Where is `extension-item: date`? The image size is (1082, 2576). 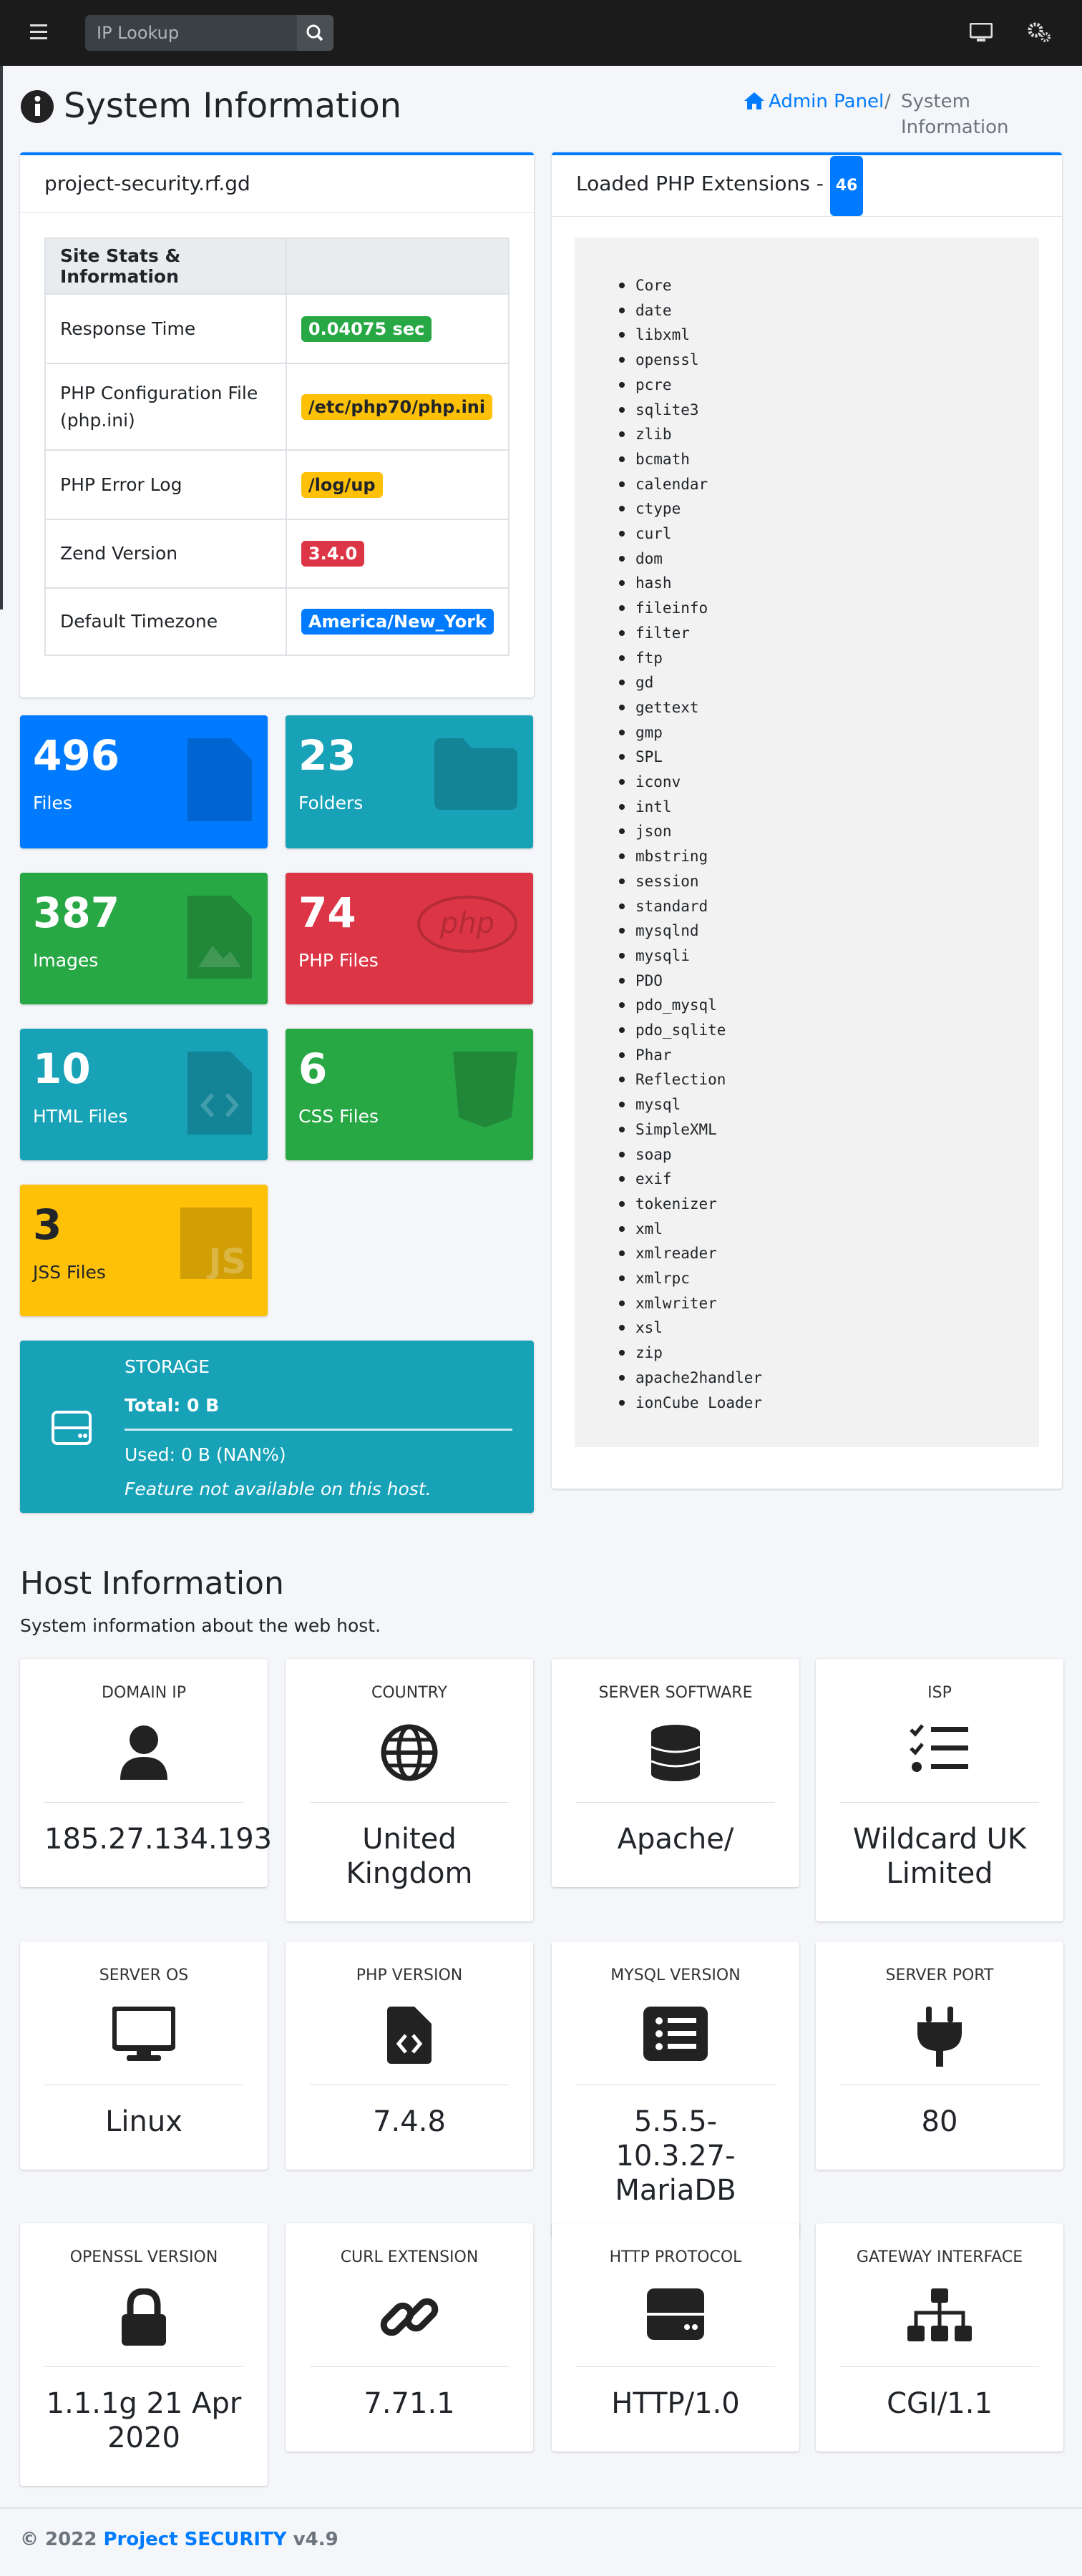
extension-item: date is located at coordinates (653, 310).